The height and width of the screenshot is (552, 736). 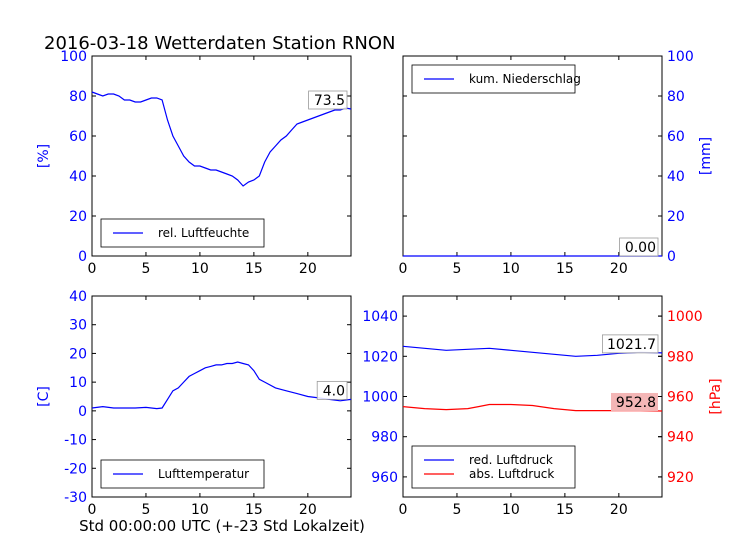 What do you see at coordinates (75, 469) in the screenshot?
I see `y-tick-label: -20` at bounding box center [75, 469].